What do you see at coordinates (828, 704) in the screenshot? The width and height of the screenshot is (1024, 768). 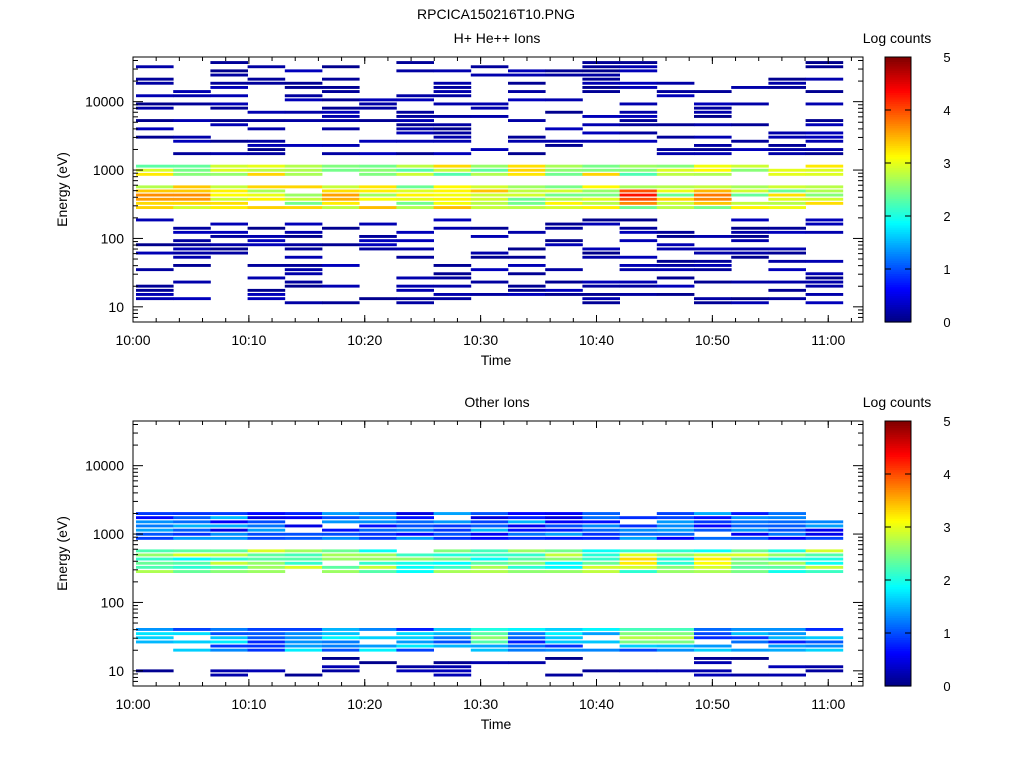 I see `x-tick-label: 11:00` at bounding box center [828, 704].